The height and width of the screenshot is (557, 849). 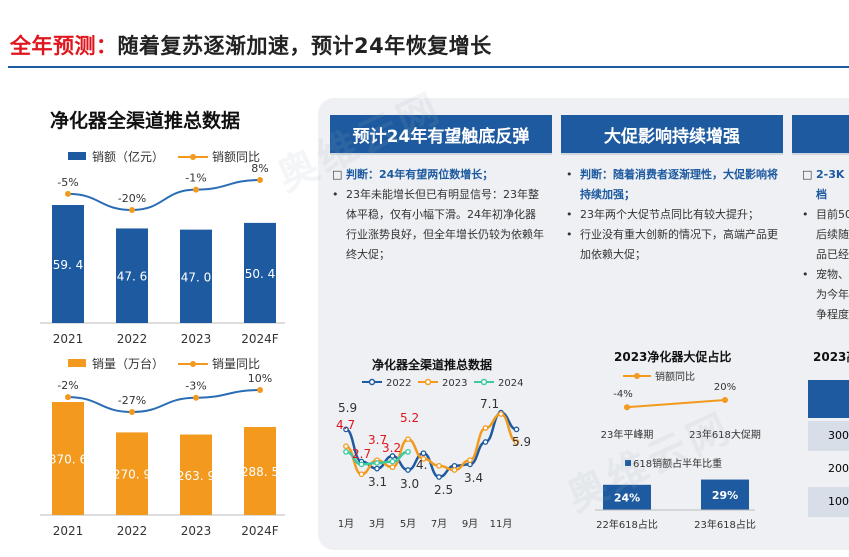 What do you see at coordinates (259, 168) in the screenshot?
I see `line-value-label: 8%` at bounding box center [259, 168].